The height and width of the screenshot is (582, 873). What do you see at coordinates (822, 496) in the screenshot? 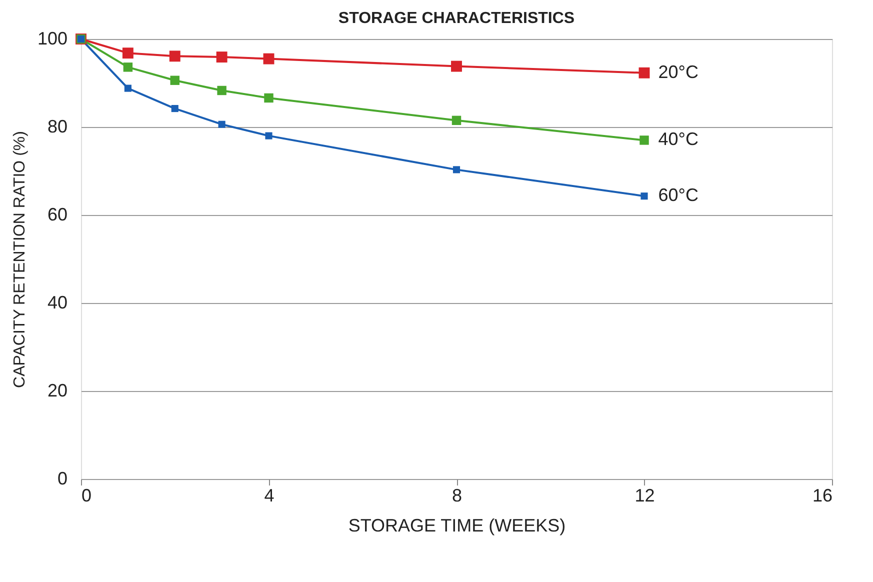
I see `x-tick-label: 16` at bounding box center [822, 496].